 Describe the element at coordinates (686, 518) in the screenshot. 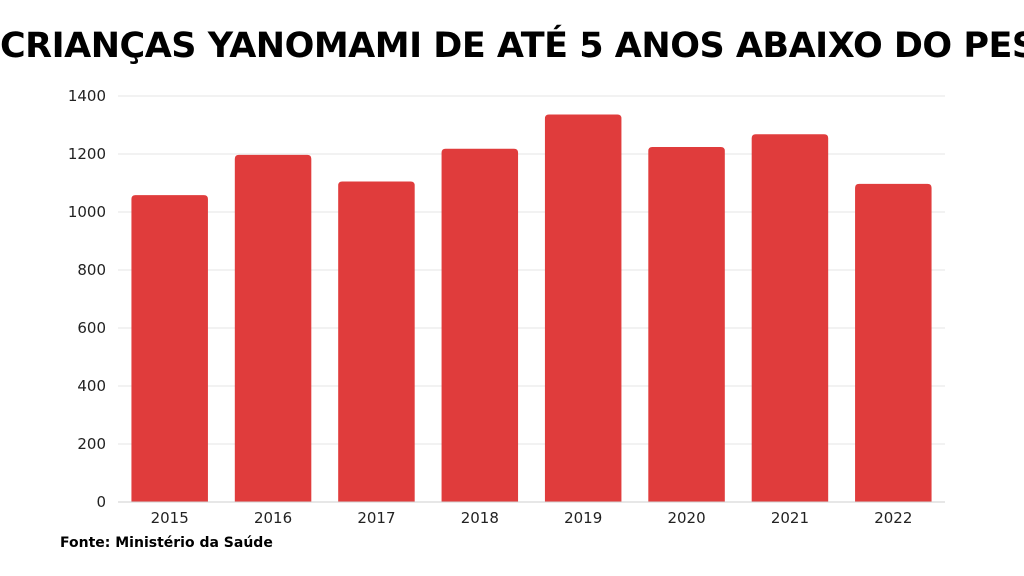

I see `x-tick-label: 2020` at that location.